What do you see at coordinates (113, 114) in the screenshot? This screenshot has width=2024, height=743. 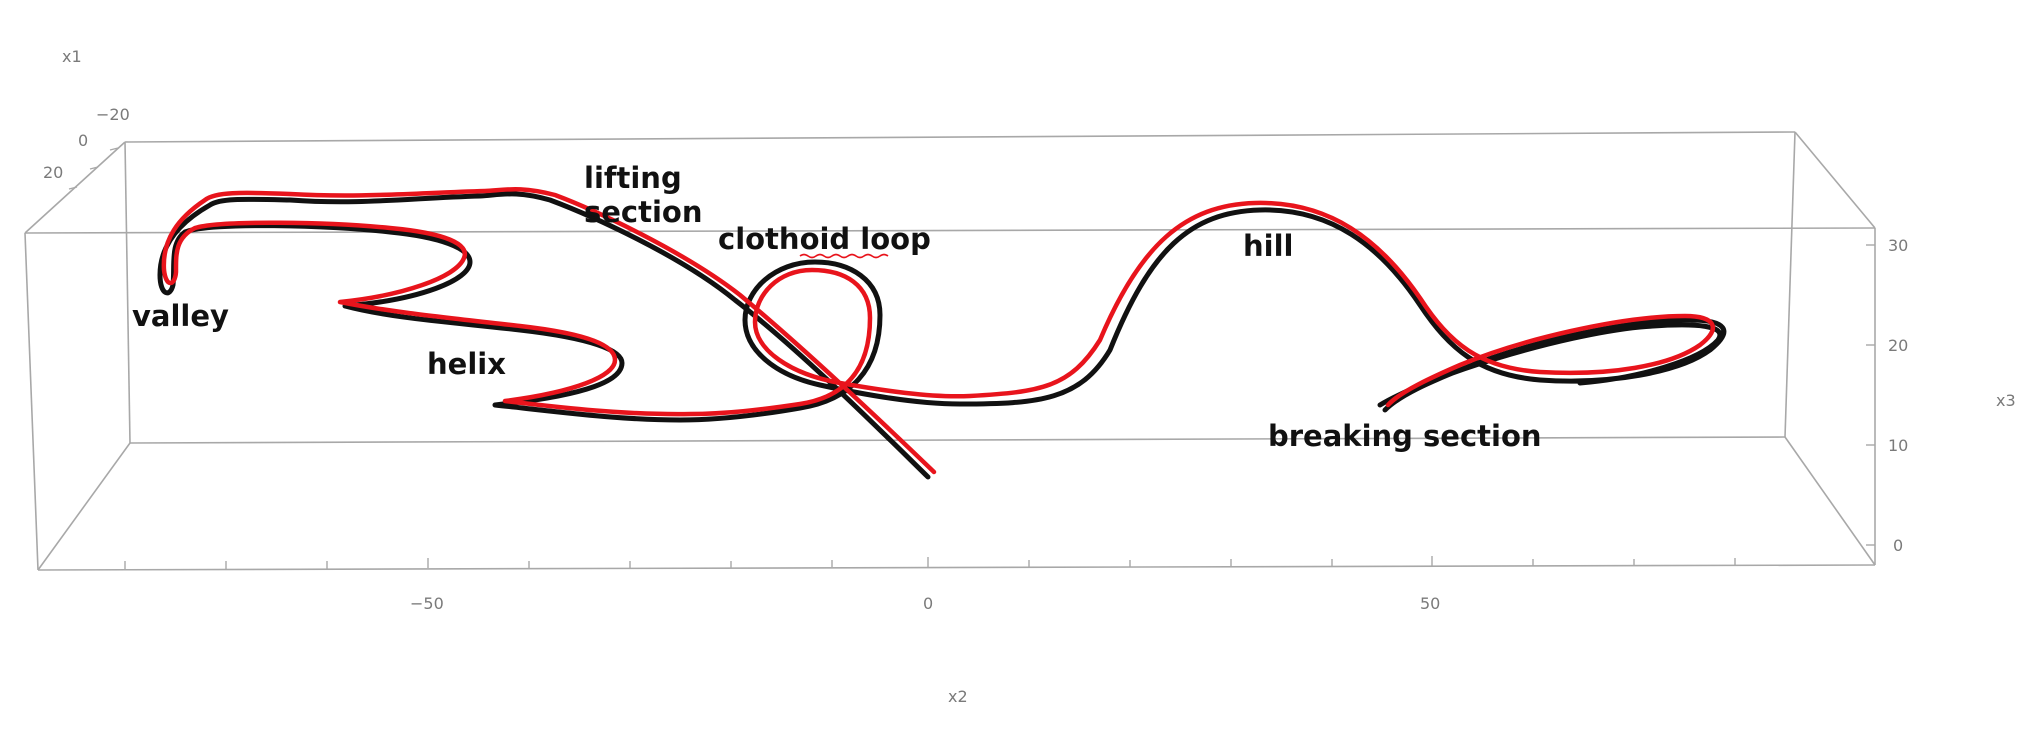 I see `x1-tick-label: −20` at bounding box center [113, 114].